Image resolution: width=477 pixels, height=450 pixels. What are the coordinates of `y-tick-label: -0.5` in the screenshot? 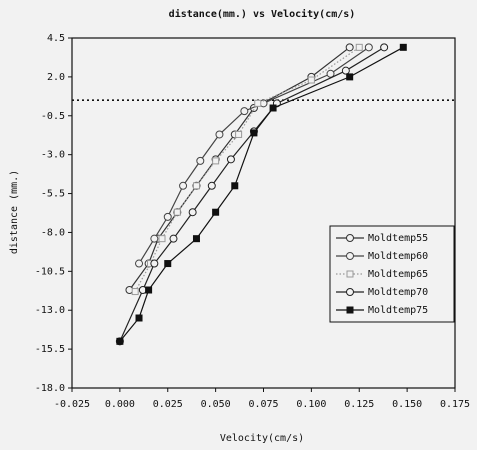 It's located at (53, 116).